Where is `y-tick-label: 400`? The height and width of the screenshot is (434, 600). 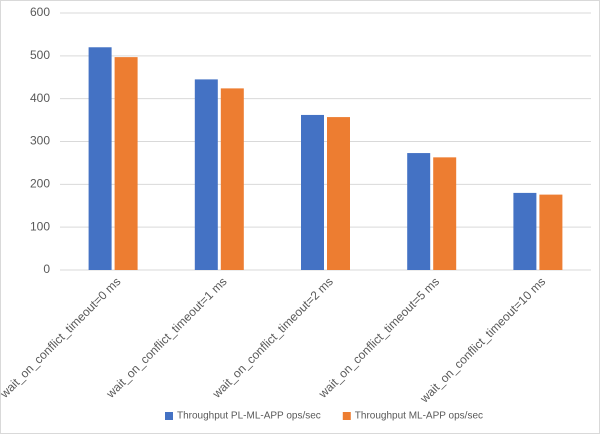 y-tick-label: 400 is located at coordinates (40, 98).